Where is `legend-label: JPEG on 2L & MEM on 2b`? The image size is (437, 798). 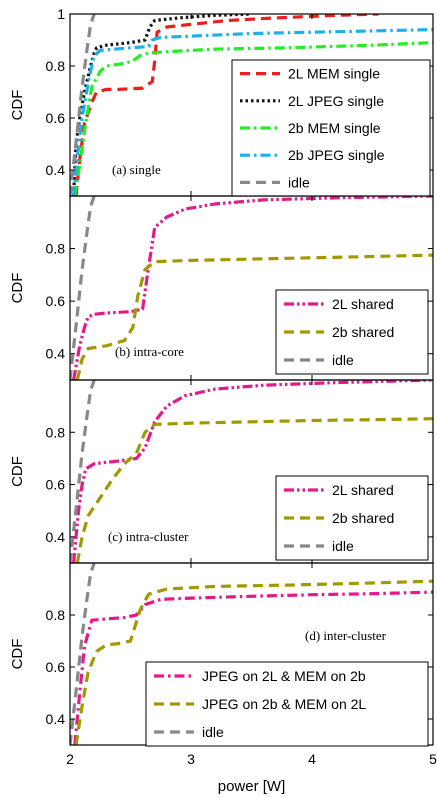
legend-label: JPEG on 2L & MEM on 2b is located at coordinates (284, 676).